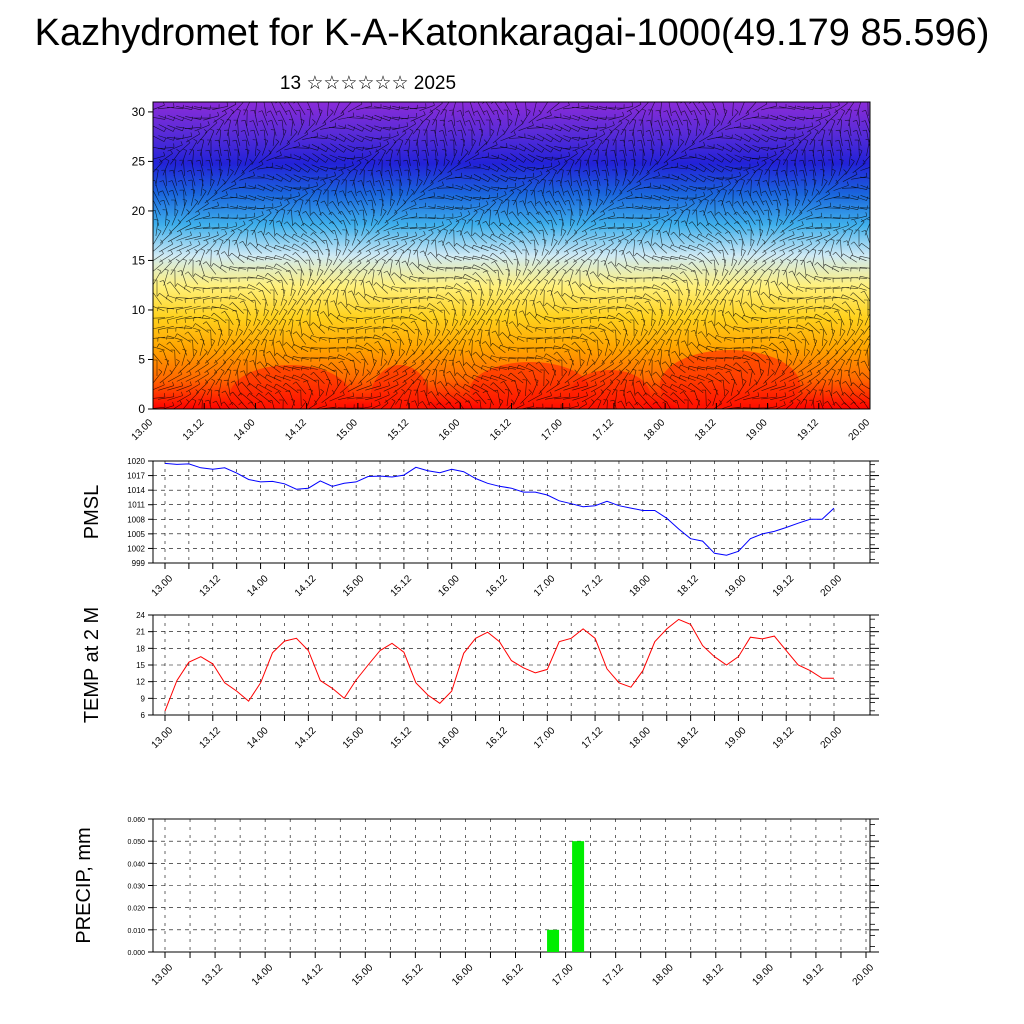  I want to click on temperature-line, so click(499, 665).